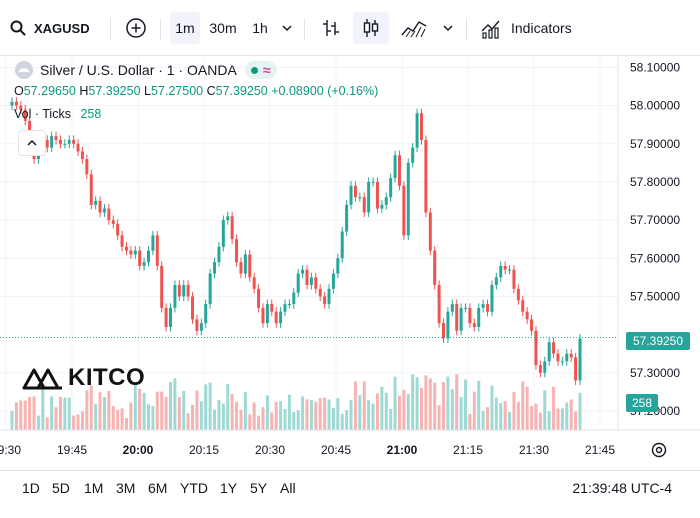 This screenshot has width=700, height=518. I want to click on clock: 21:39:48 UTC-4, so click(622, 488).